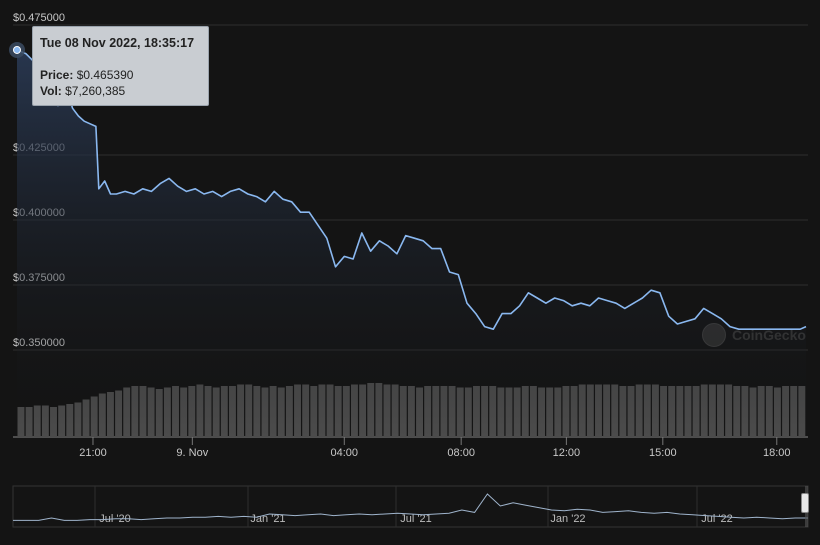 Image resolution: width=820 pixels, height=545 pixels. I want to click on tooltip-date: Tue 08 Nov 2022, 18:35:17, so click(117, 43).